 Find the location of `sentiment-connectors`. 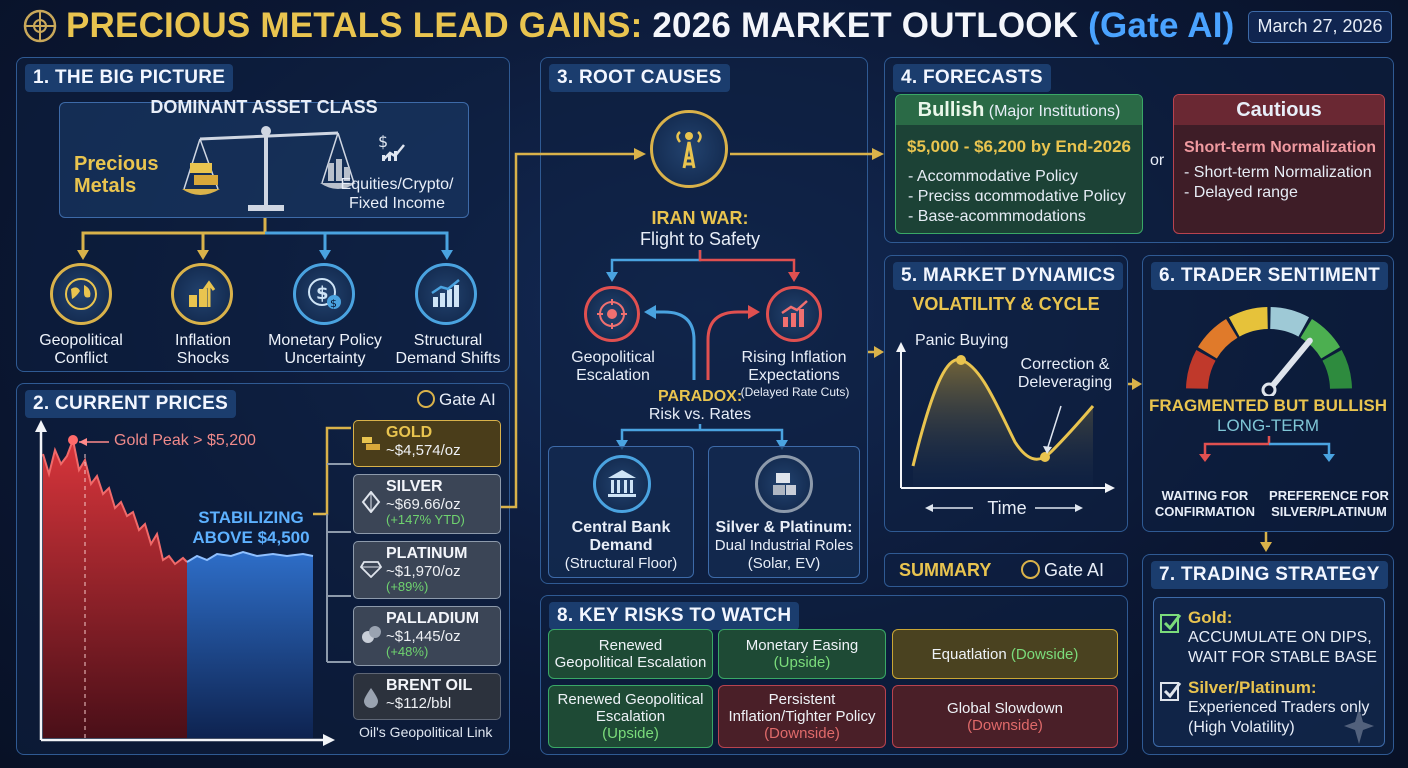

sentiment-connectors is located at coordinates (1267, 449).